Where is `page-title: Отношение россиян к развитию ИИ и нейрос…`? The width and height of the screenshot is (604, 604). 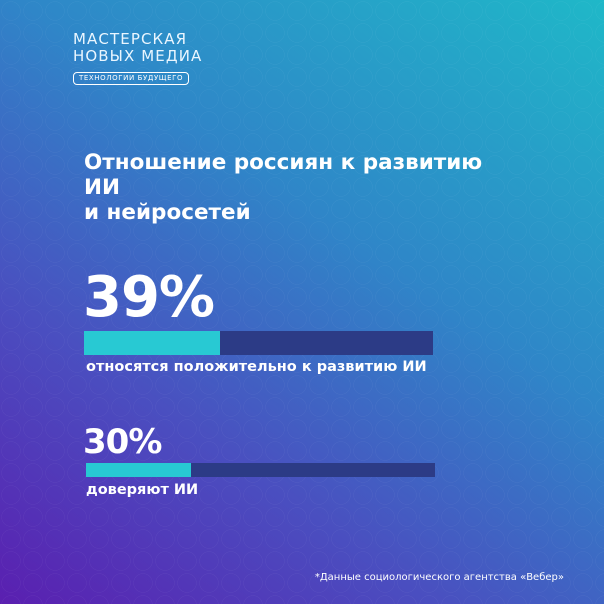
page-title: Отношение россиян к развитию ИИ и нейрос… is located at coordinates (304, 187).